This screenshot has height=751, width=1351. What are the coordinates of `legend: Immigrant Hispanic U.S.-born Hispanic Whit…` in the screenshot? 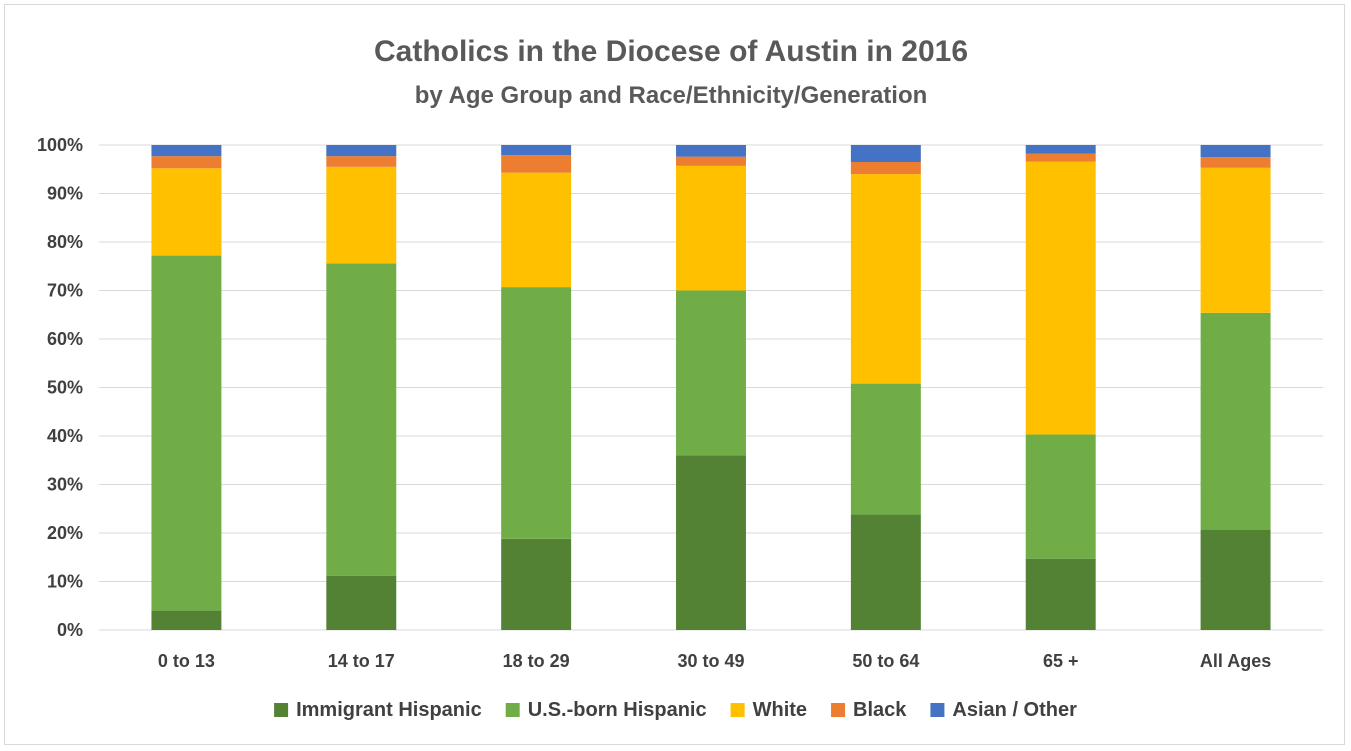 It's located at (675, 710).